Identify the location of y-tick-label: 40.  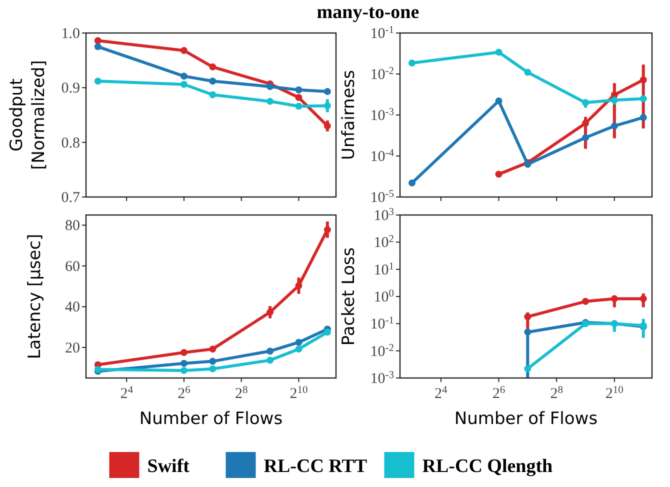
(72, 308).